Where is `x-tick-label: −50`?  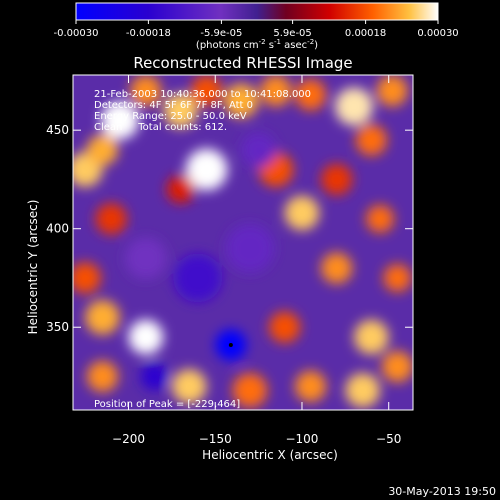
x-tick-label: −50 is located at coordinates (388, 439).